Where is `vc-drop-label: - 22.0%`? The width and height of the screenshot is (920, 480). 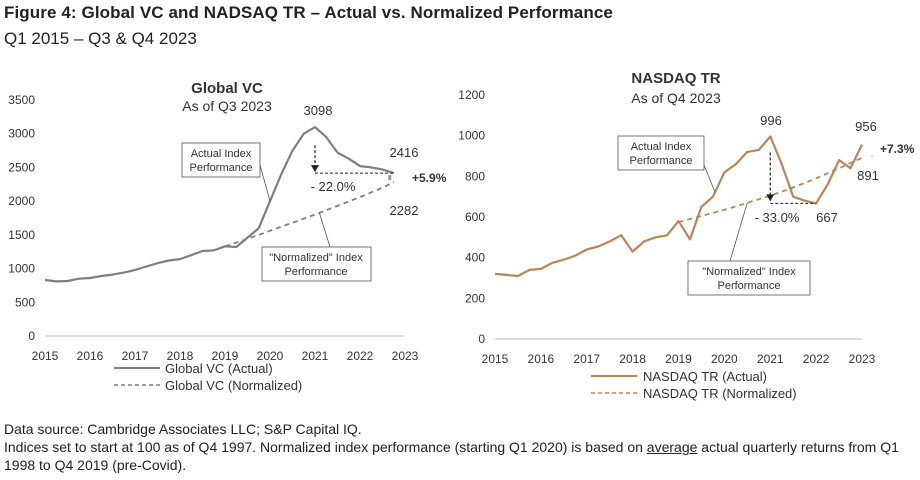
vc-drop-label: - 22.0% is located at coordinates (333, 186).